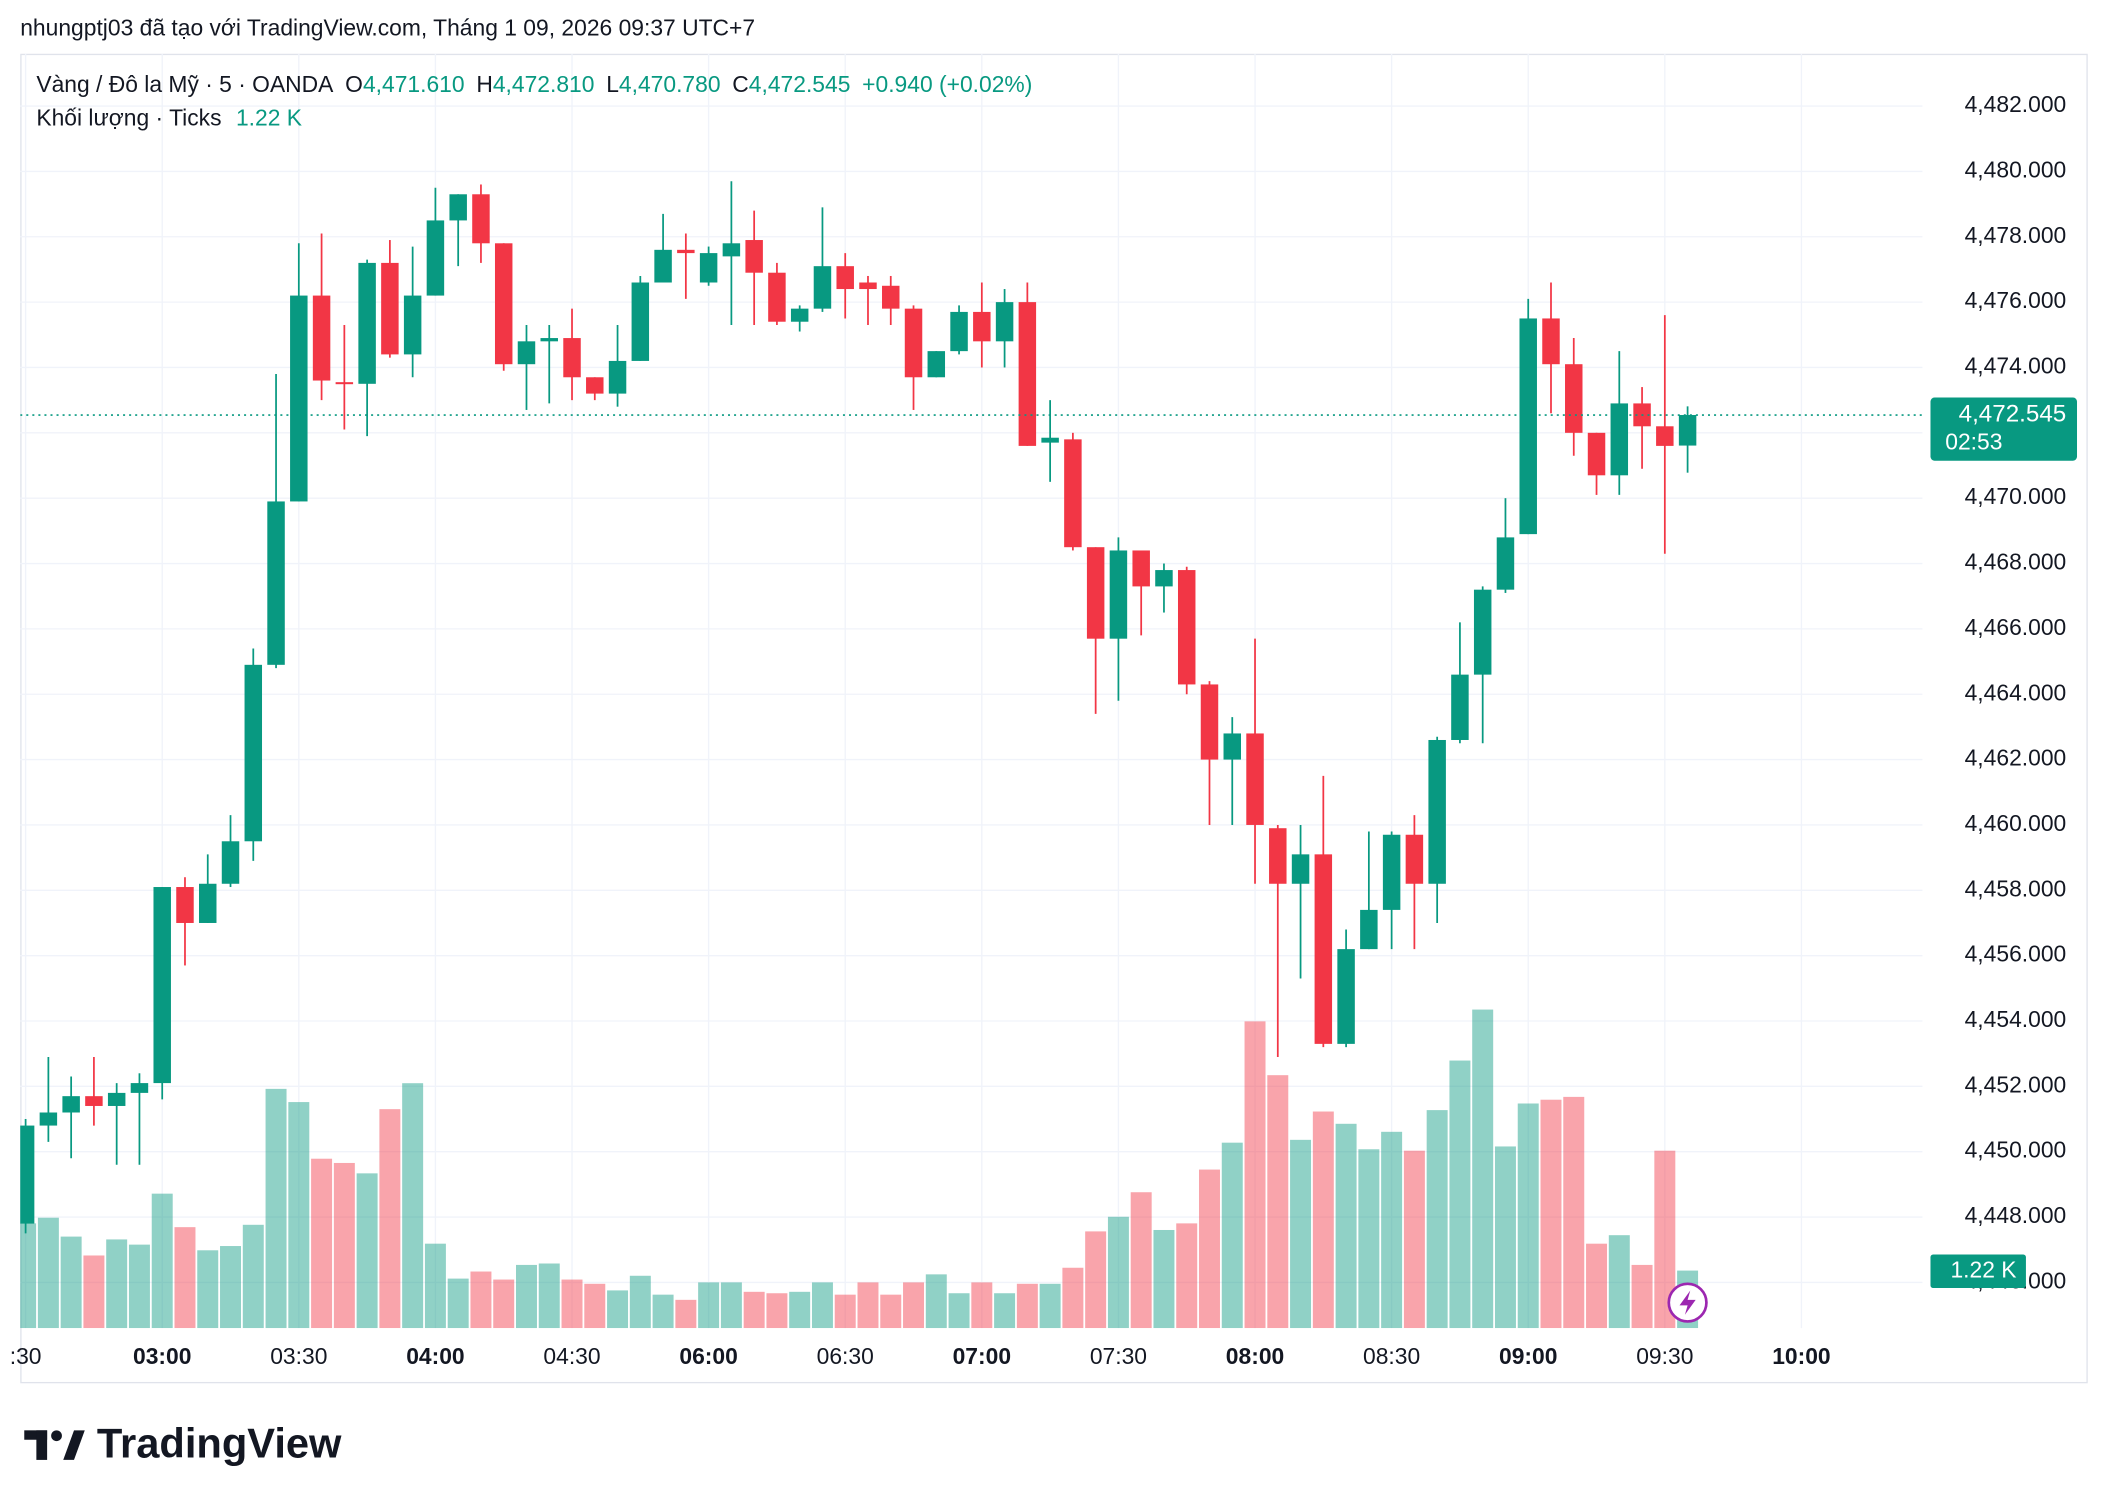  Describe the element at coordinates (2016, 496) in the screenshot. I see `y-tick-label: 4,470.000` at that location.